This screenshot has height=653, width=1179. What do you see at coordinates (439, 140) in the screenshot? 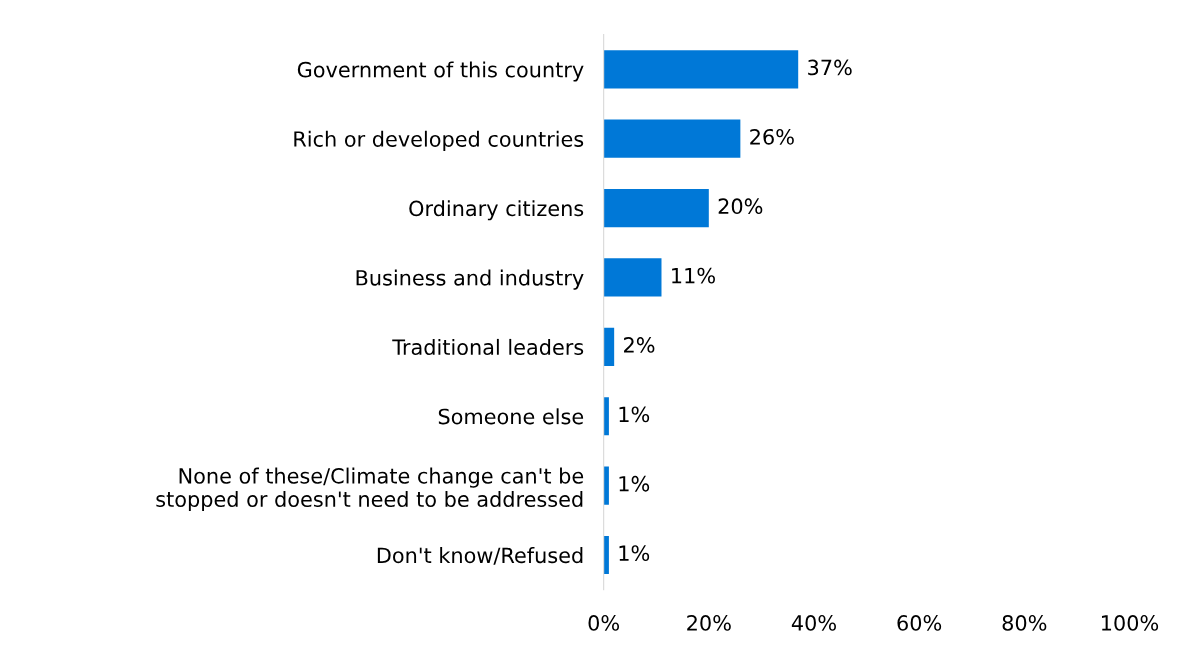
I see `y-tick-label: Rich or developed countries` at bounding box center [439, 140].